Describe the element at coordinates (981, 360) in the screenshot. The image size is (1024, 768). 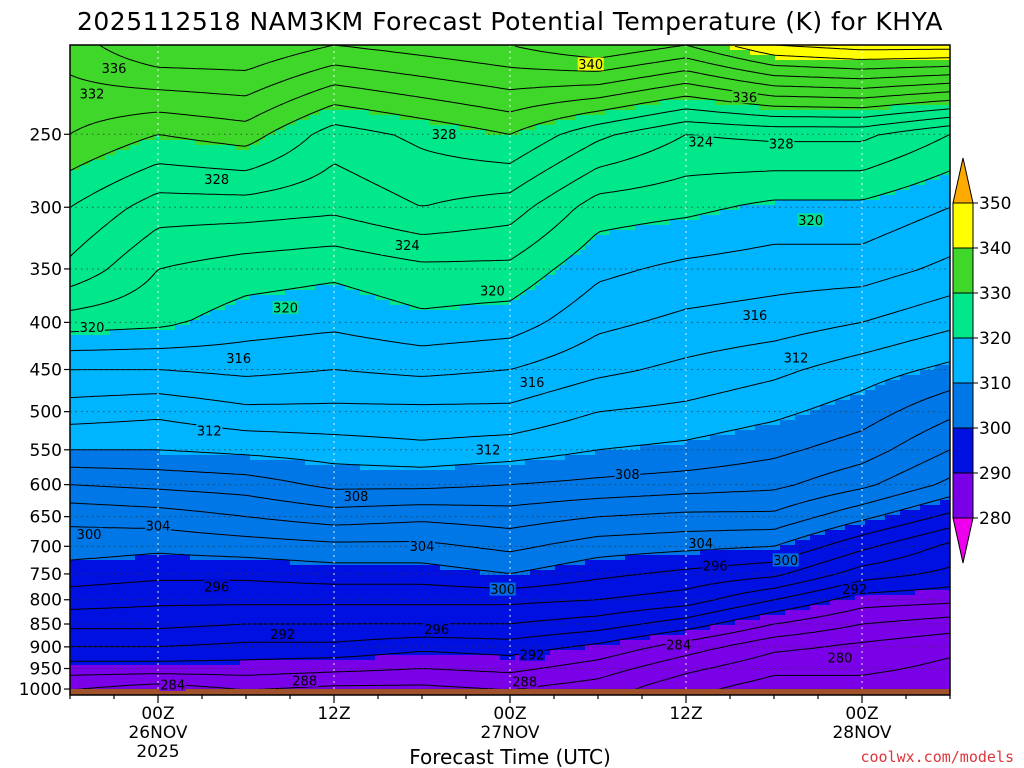
I see `colorbar-legend: 350 340 330 320 310 300 290 280` at that location.